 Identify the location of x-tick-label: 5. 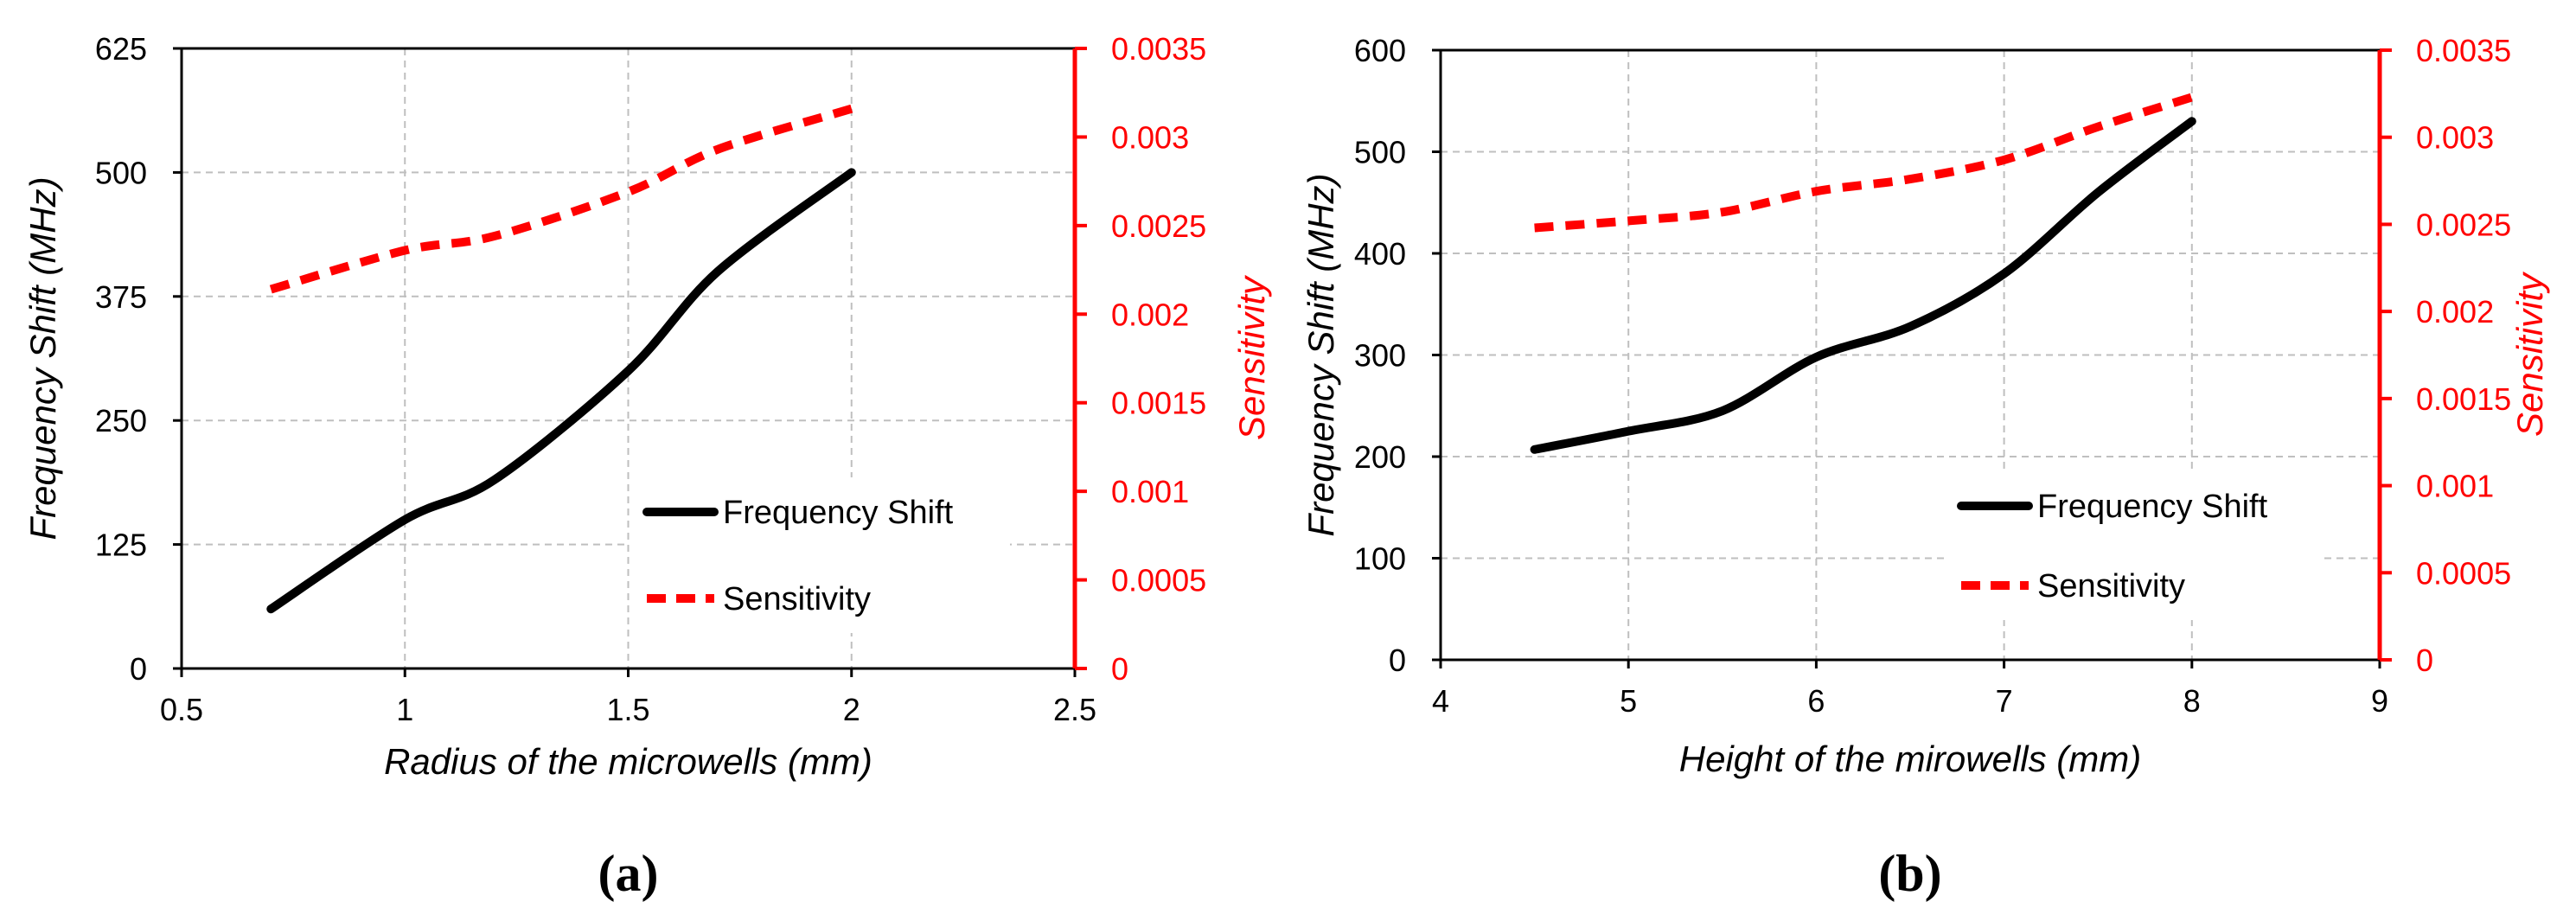
(1628, 701).